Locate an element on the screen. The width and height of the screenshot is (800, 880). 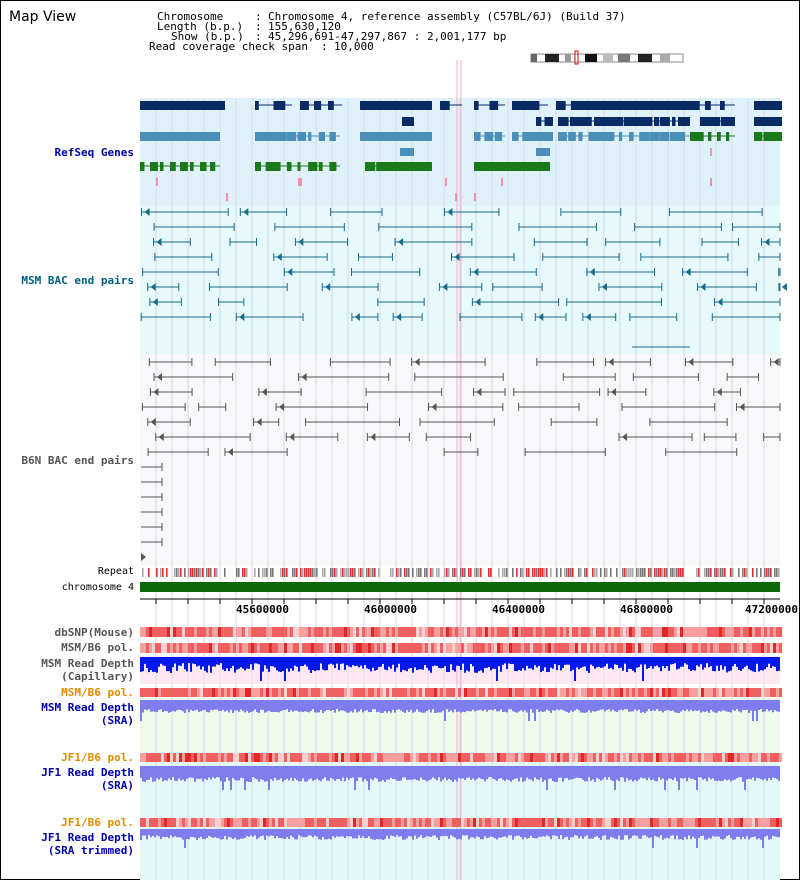
jf1-b6-pol-label-2: JF1/B6 pol. is located at coordinates (97, 822).